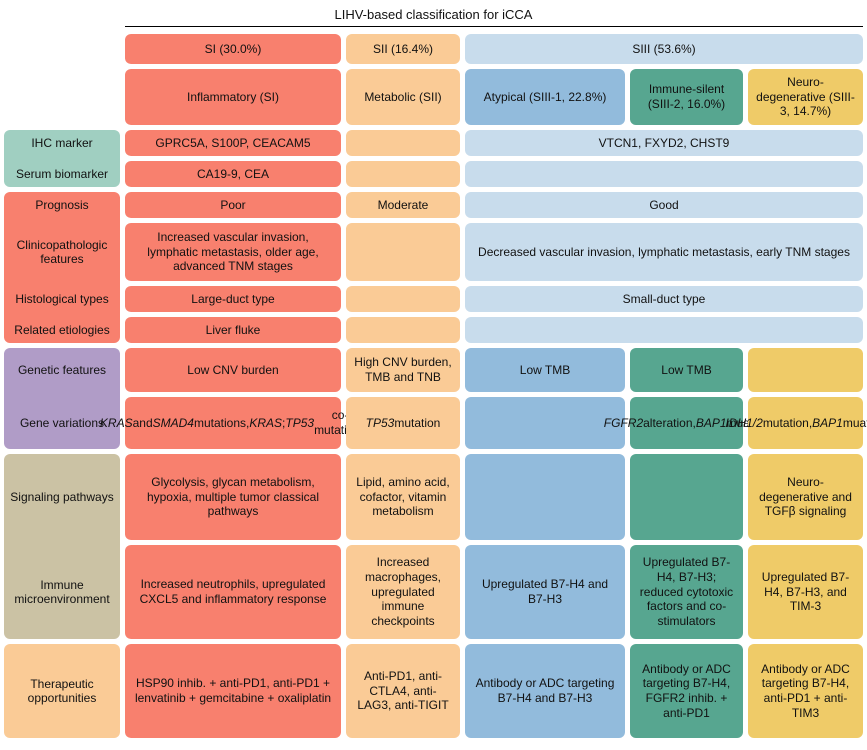  I want to click on cell-prognosis-siii: Good, so click(664, 205).